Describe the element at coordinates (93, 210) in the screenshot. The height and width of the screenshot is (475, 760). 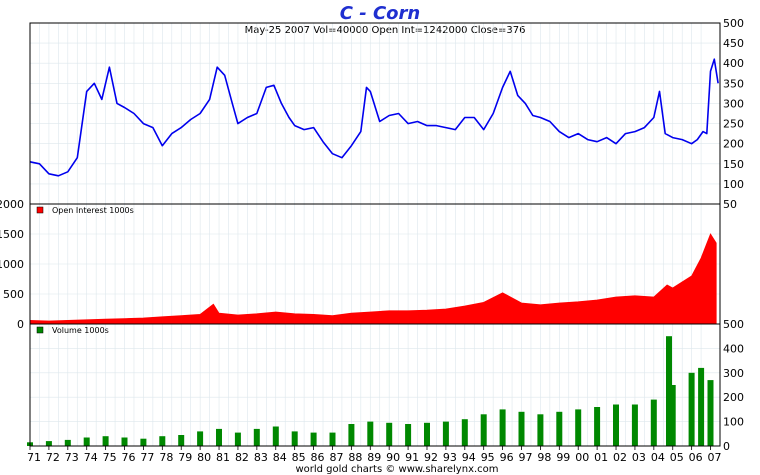
I see `legend-open-interest-label: Open Interest 1000s` at that location.